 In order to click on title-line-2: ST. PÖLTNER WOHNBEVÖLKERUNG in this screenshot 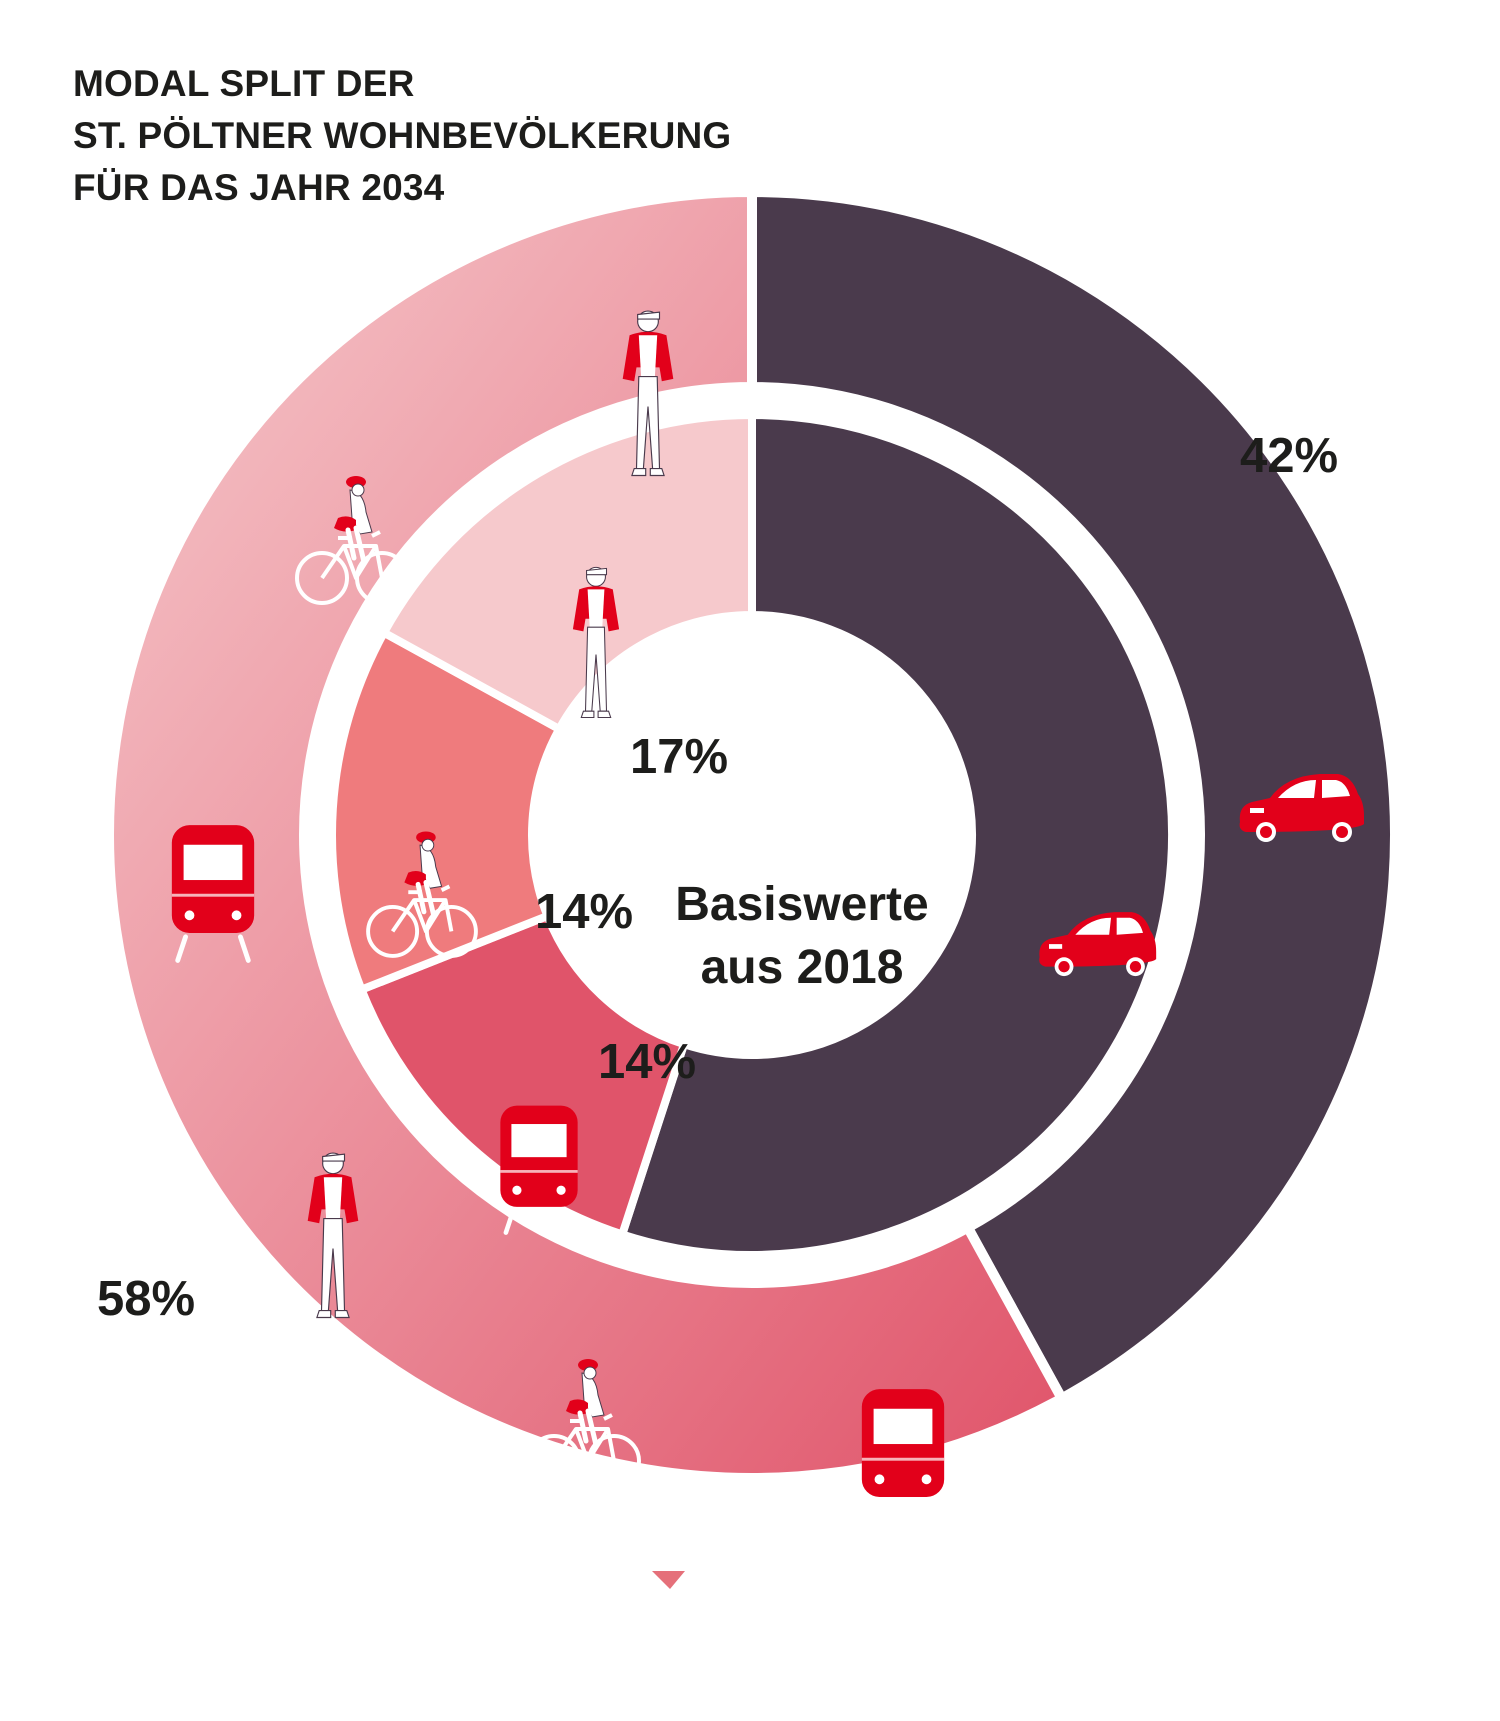, I will do `click(402, 135)`.